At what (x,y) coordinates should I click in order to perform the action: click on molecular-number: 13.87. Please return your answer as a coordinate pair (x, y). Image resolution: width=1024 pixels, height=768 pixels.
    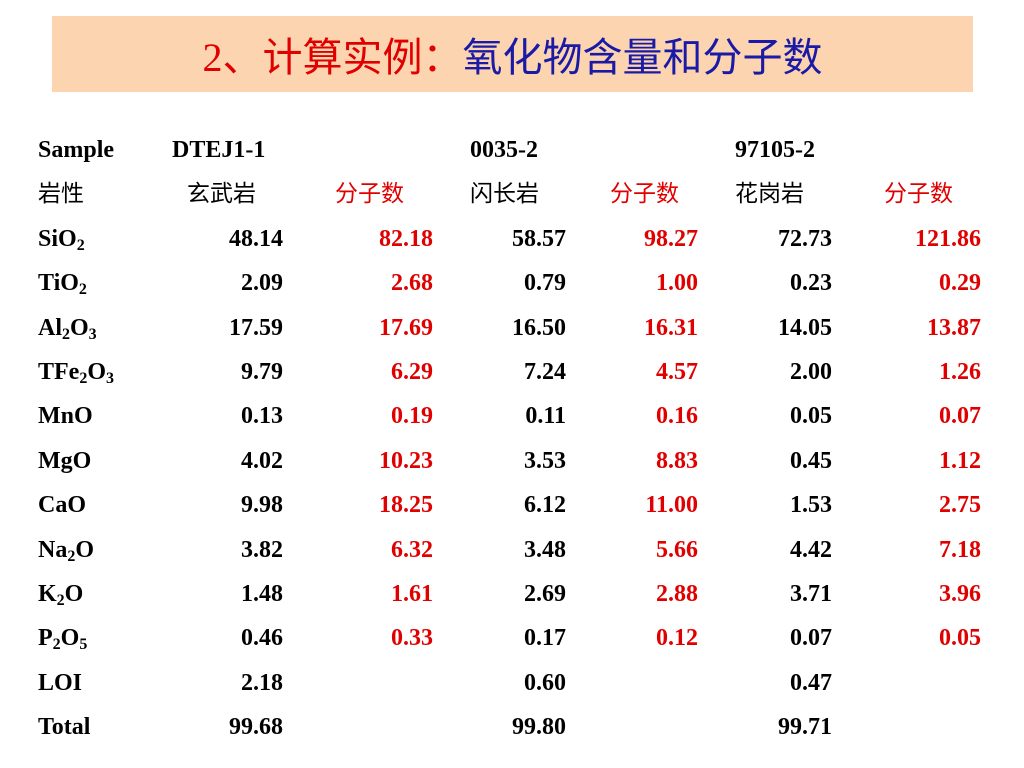
    Looking at the image, I should click on (954, 327).